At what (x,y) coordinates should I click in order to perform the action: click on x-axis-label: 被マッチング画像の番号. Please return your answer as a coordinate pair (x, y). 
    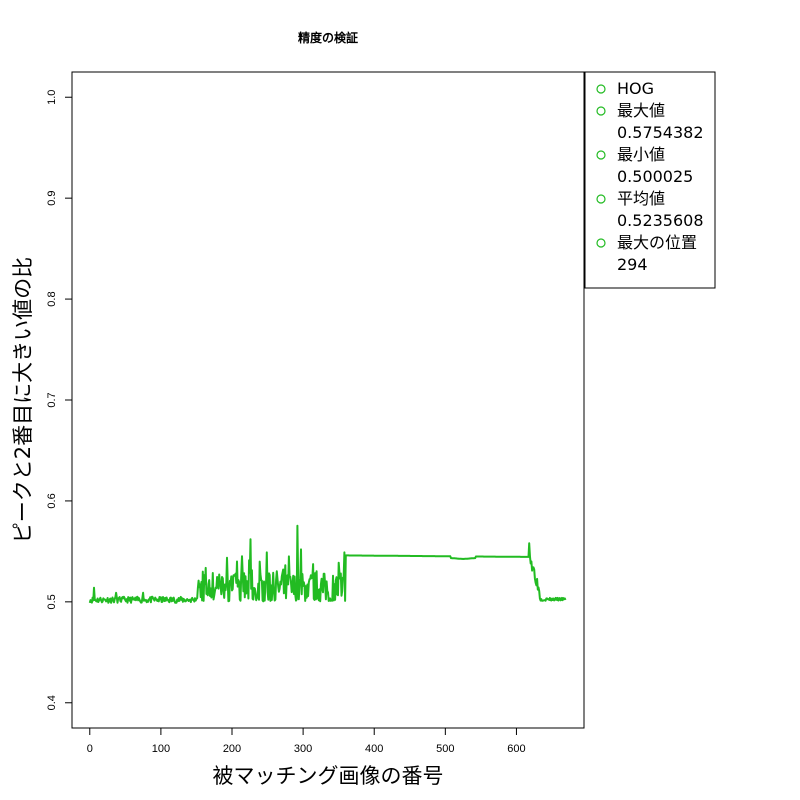
    Looking at the image, I should click on (328, 776).